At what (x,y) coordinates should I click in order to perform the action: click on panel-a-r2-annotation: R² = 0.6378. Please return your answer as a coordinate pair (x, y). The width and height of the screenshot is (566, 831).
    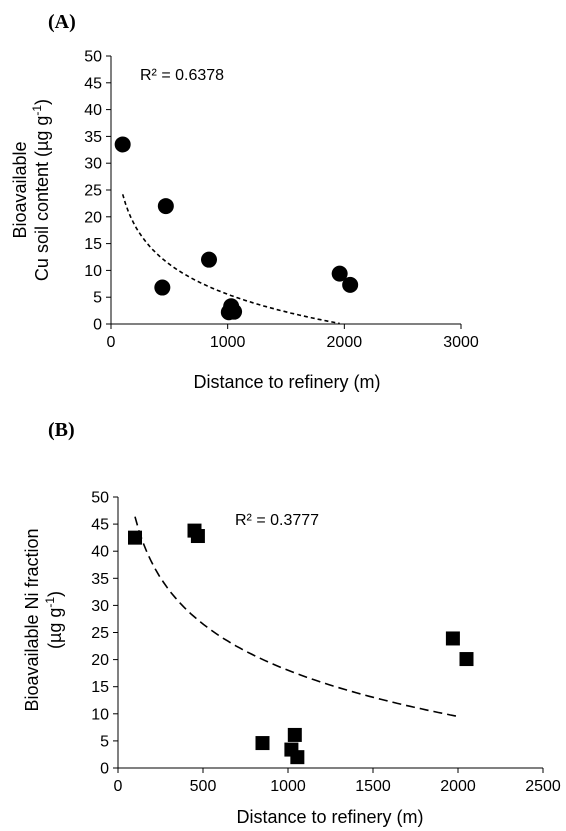
    Looking at the image, I should click on (182, 75).